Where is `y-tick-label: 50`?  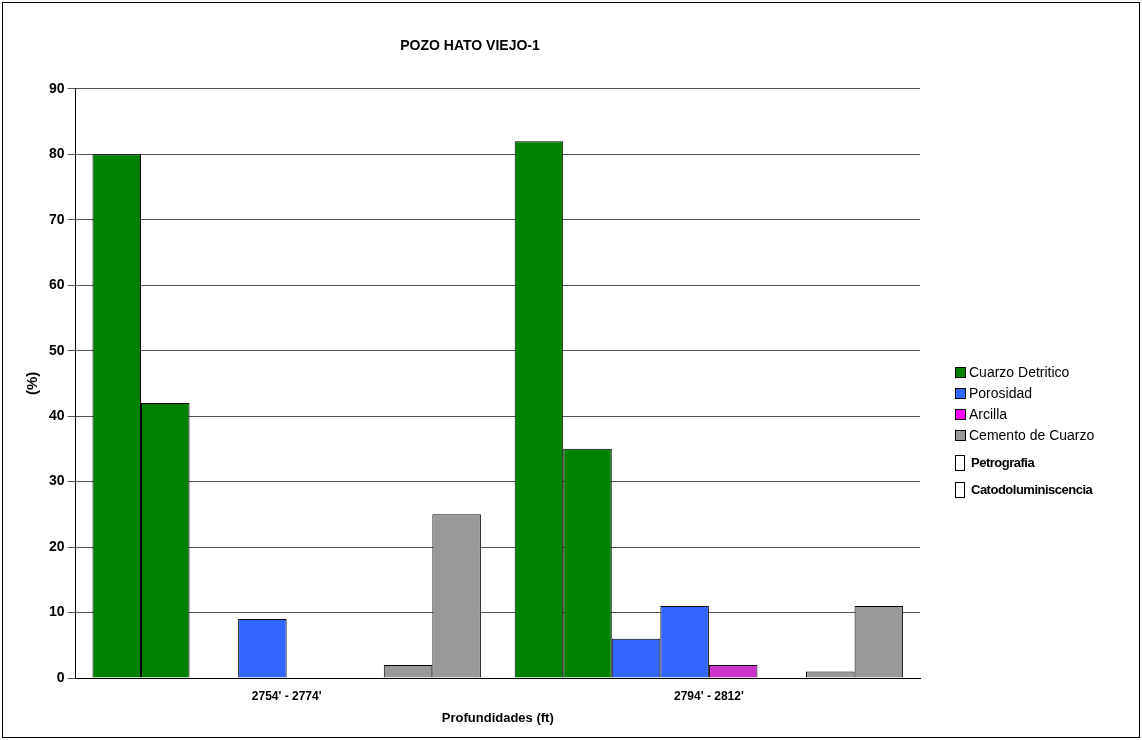
y-tick-label: 50 is located at coordinates (56, 349).